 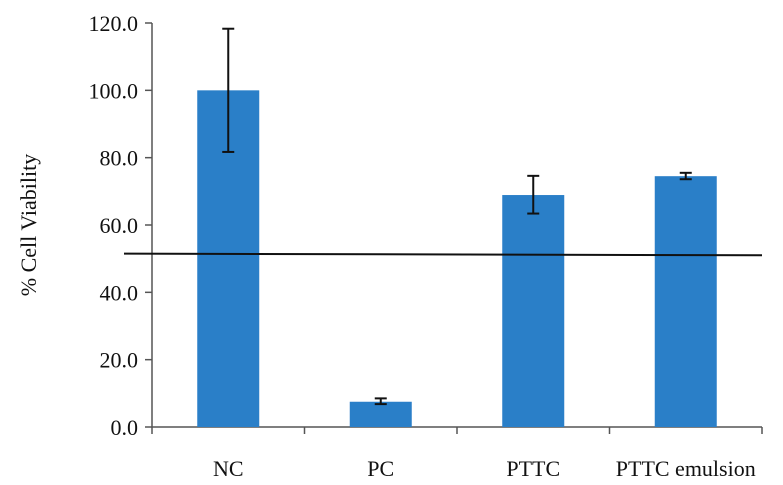 What do you see at coordinates (533, 468) in the screenshot?
I see `category-label: PTTC` at bounding box center [533, 468].